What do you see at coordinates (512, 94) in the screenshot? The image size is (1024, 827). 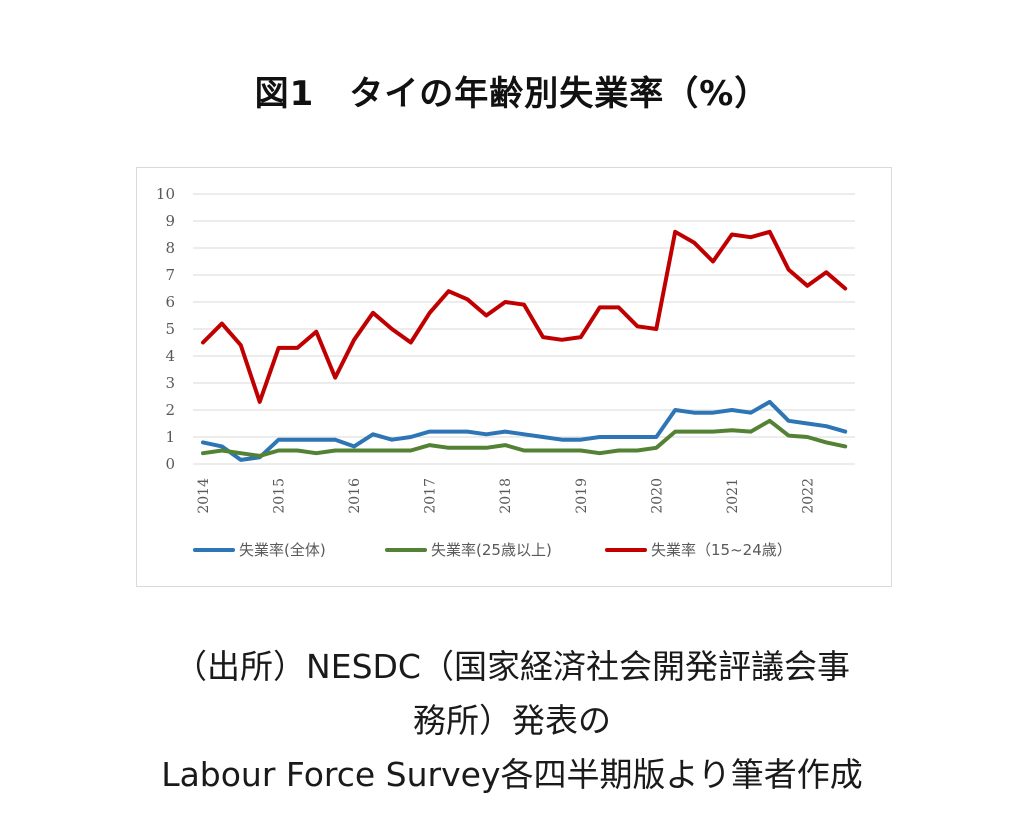 I see `chart-title: 図1 タイの年齢別失業率（%）` at bounding box center [512, 94].